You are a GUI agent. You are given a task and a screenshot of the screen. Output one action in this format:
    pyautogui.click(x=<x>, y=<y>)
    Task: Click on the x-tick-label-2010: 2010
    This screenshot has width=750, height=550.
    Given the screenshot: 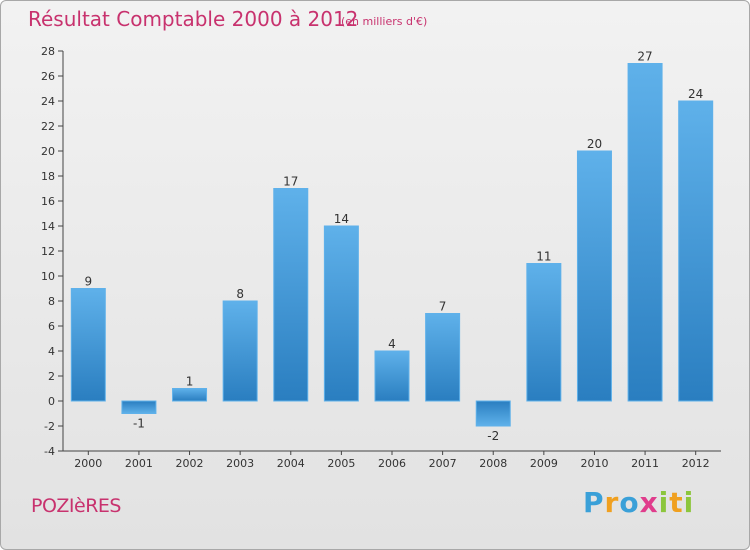 What is the action you would take?
    pyautogui.click(x=594, y=463)
    